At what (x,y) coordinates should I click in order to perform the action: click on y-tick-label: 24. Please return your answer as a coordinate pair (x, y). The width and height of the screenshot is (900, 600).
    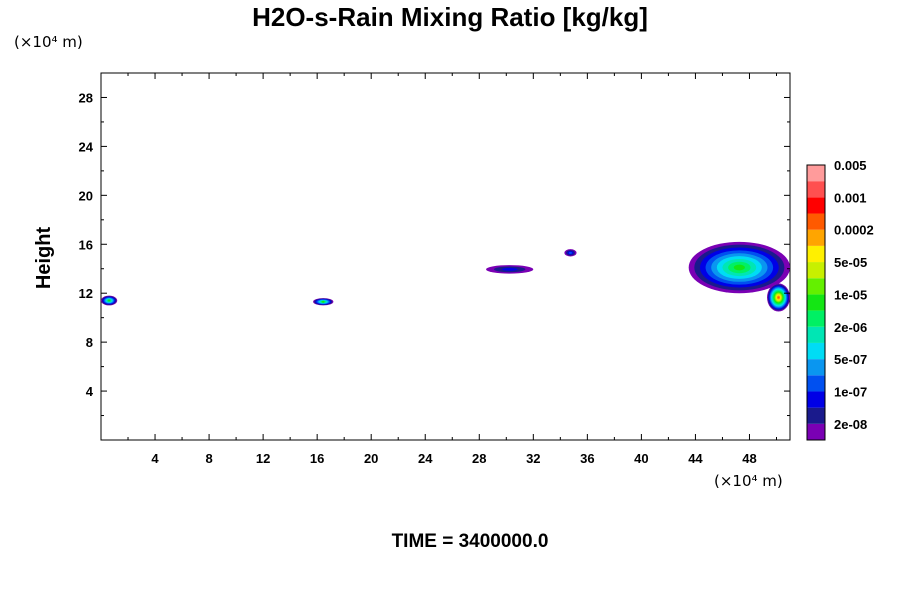
    Looking at the image, I should click on (86, 146).